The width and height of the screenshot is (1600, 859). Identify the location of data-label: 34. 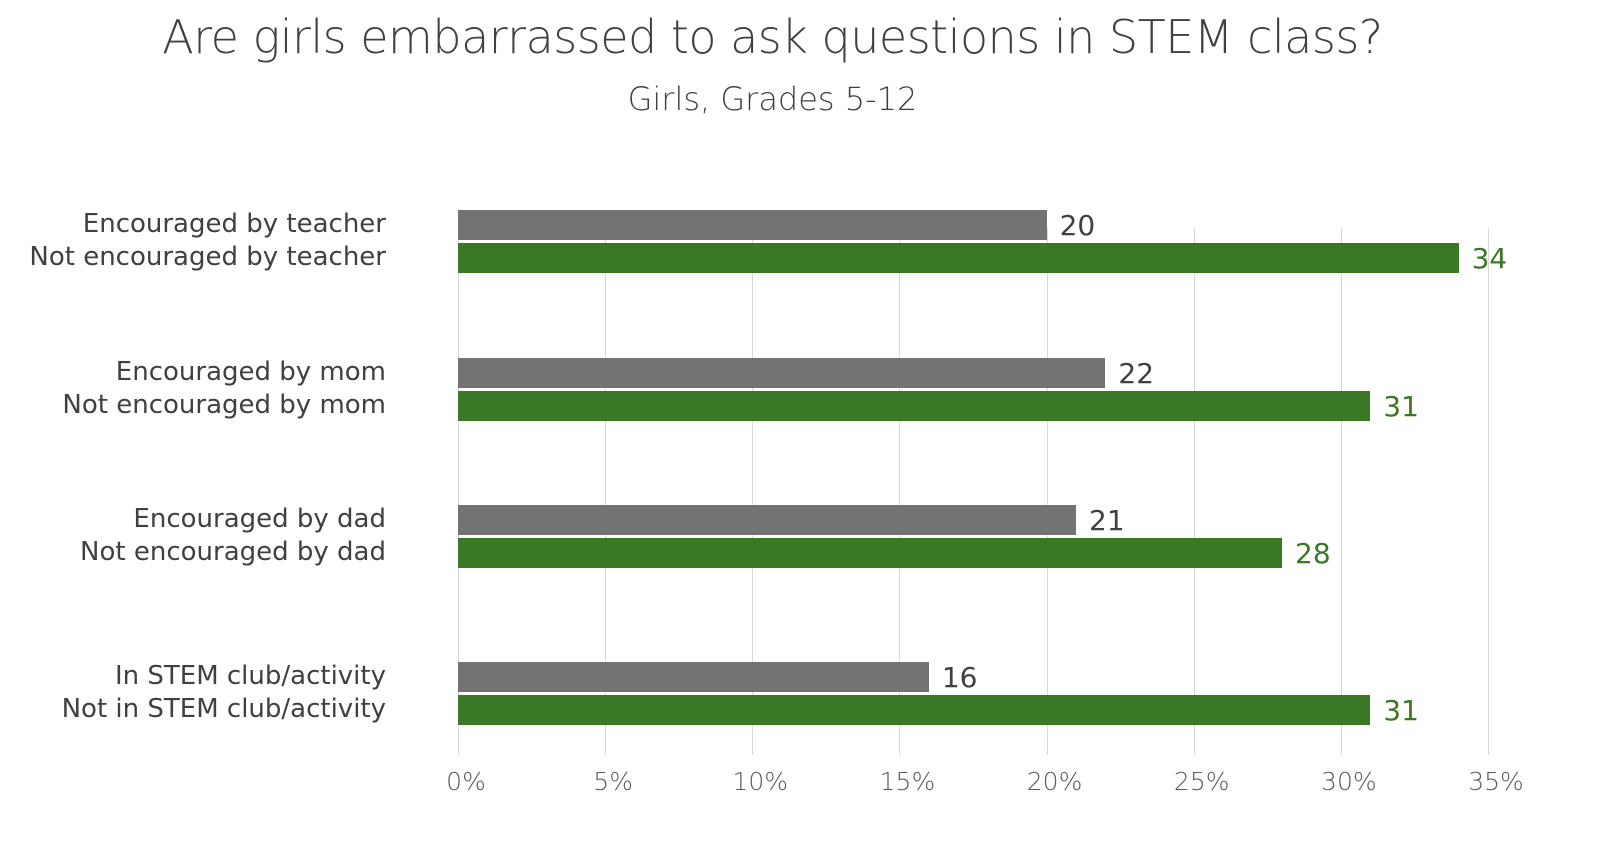
(1489, 258).